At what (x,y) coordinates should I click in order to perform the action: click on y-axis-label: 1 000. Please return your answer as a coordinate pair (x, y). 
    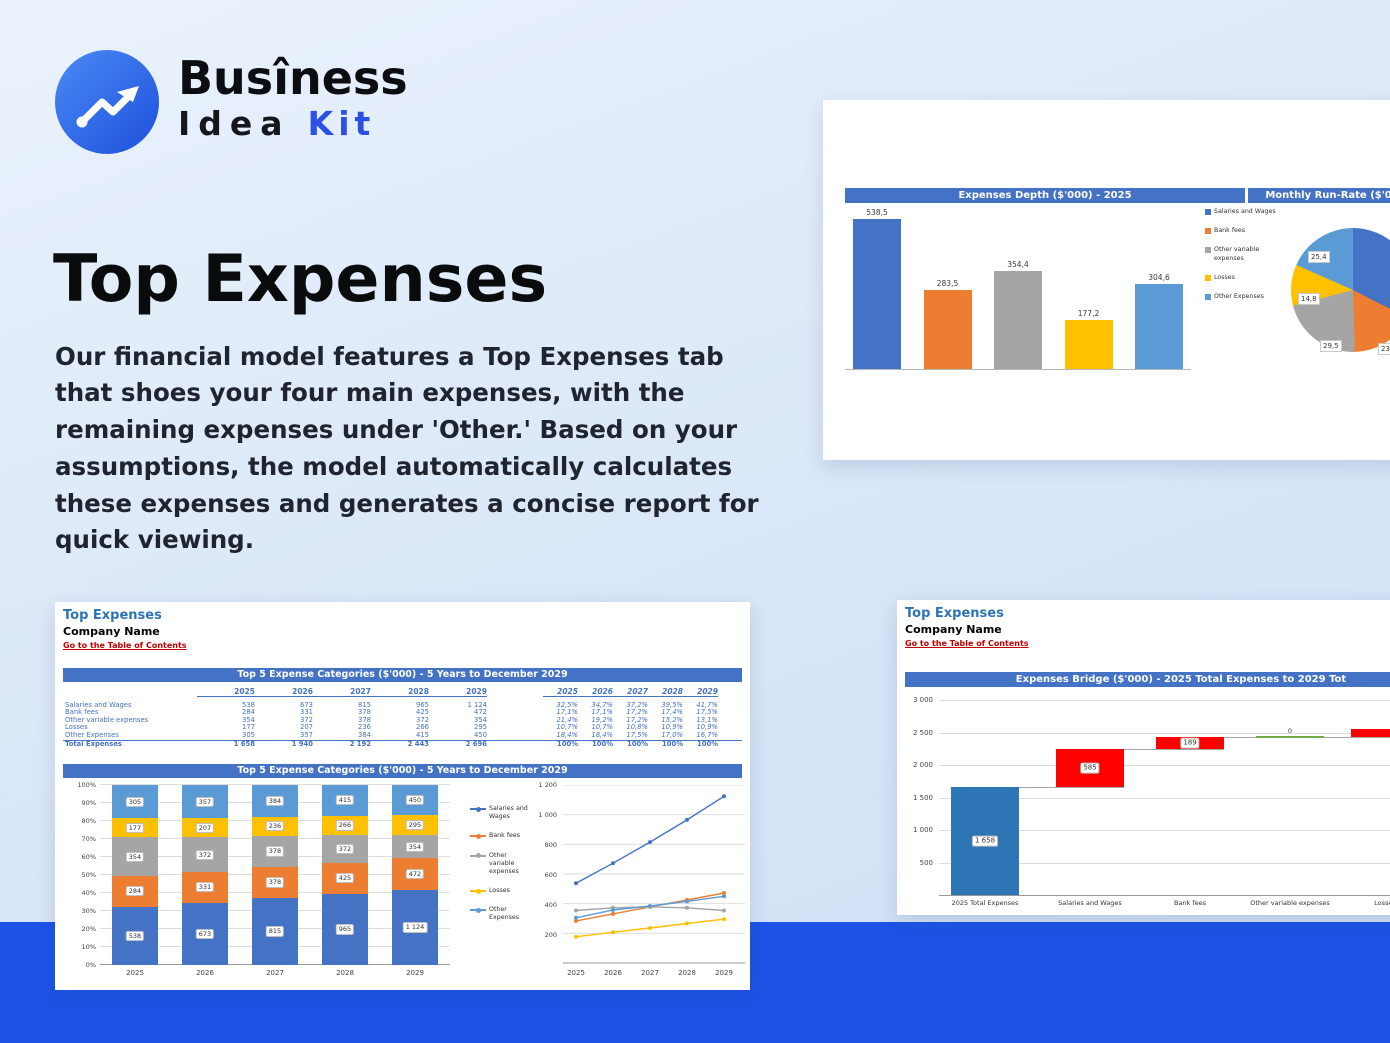
    Looking at the image, I should click on (922, 830).